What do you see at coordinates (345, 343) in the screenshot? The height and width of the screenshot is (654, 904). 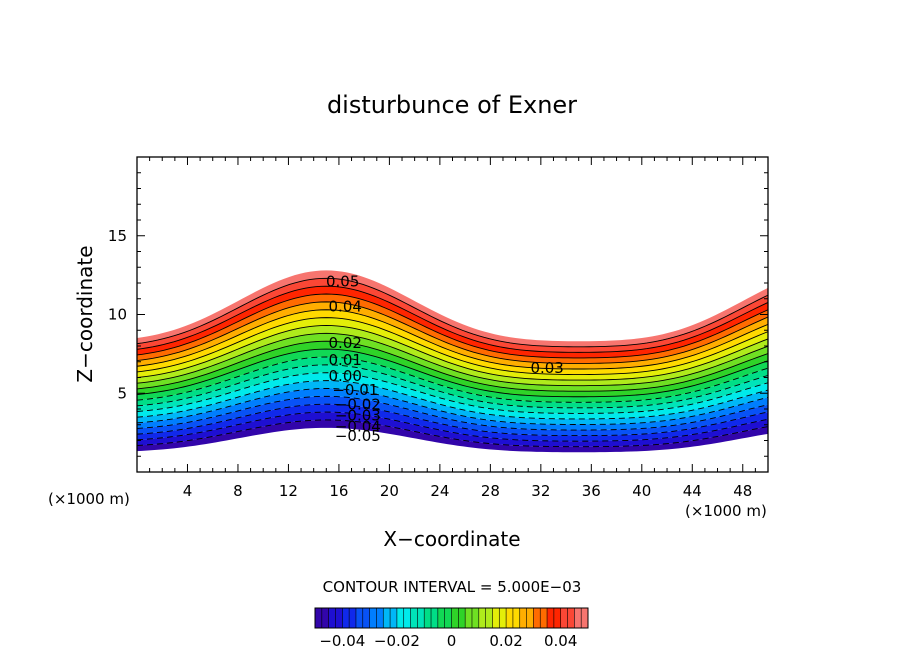 I see `contour-label: 0.02` at bounding box center [345, 343].